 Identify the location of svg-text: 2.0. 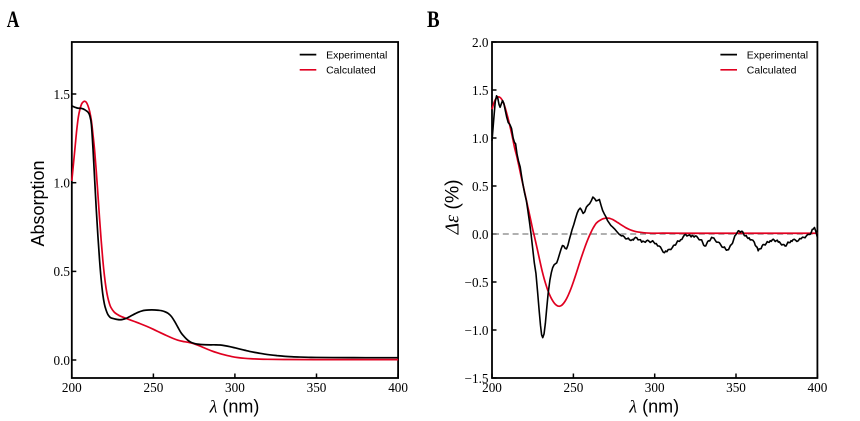
(480, 42).